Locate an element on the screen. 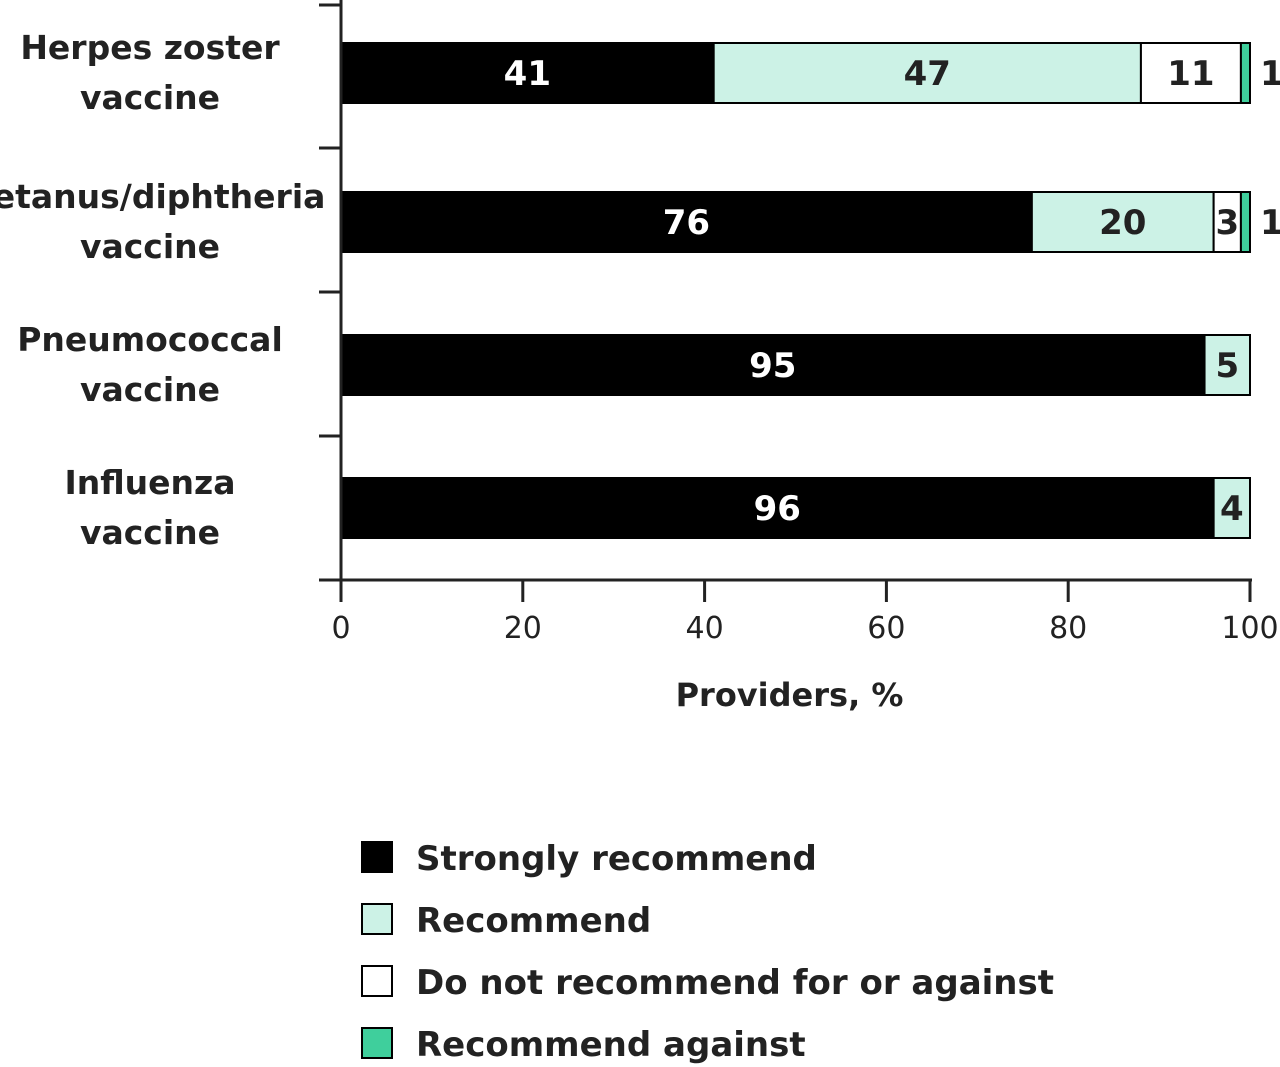  data-label: 20 is located at coordinates (1122, 223).